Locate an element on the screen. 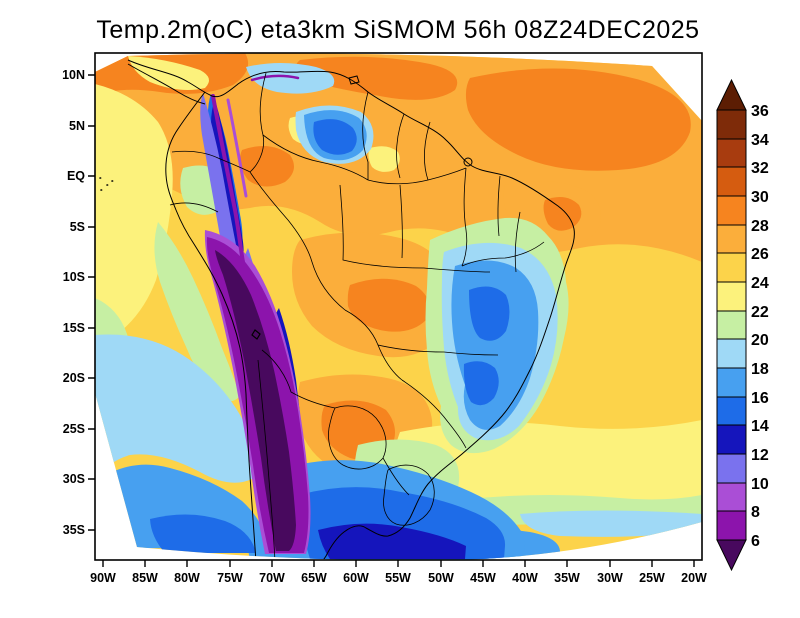  field-region-peri-andes-north is located at coordinates (220, 189).